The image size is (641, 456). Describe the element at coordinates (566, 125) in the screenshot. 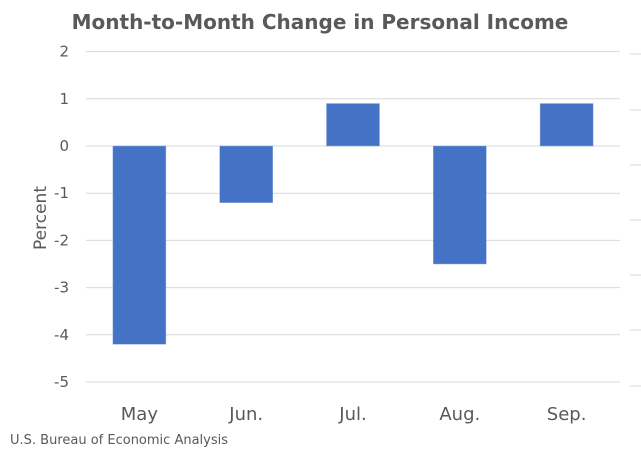

I see `bar-sep` at that location.